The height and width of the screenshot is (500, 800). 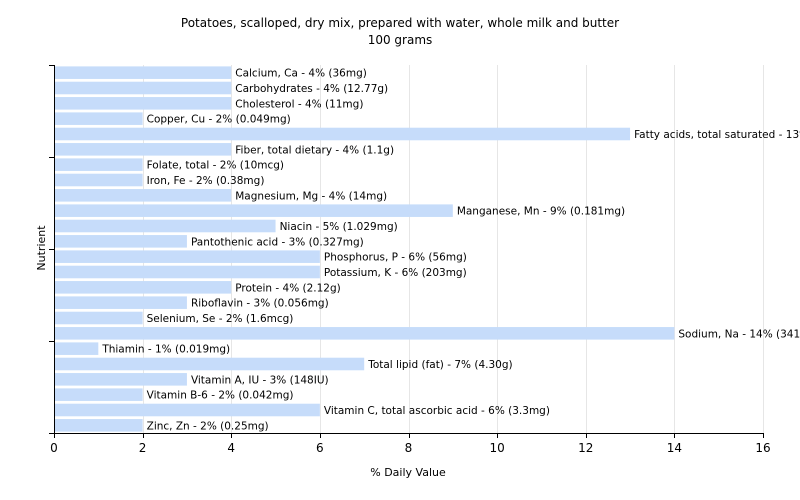 What do you see at coordinates (260, 380) in the screenshot?
I see `bar-label-21: Vitamin A, IU - 3% (148IU)` at bounding box center [260, 380].